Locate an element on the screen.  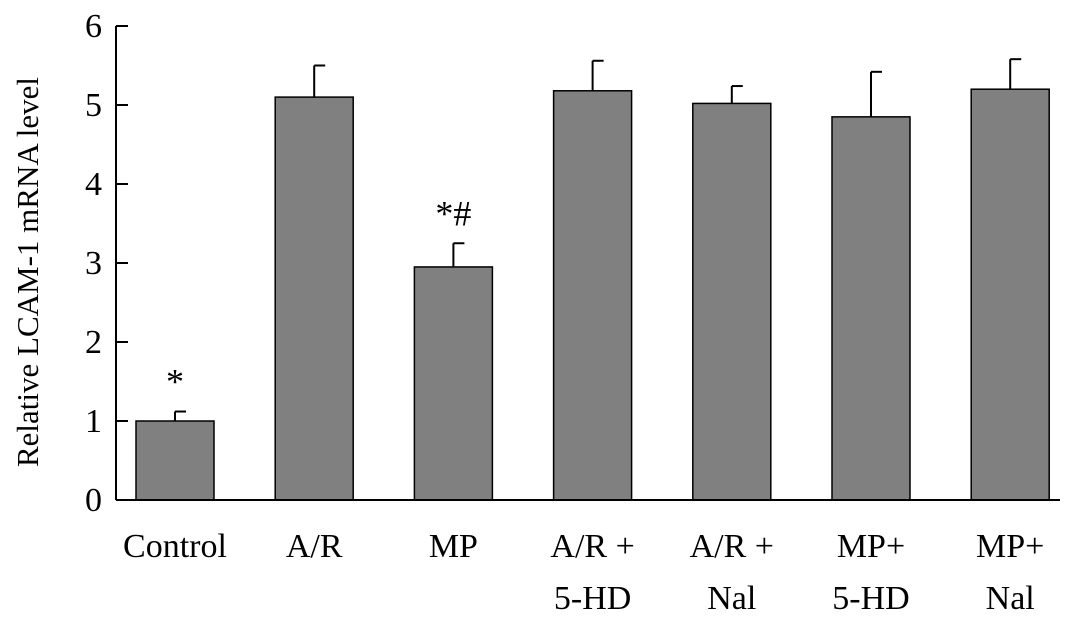
significance-annotations: * *# is located at coordinates (318, 297).